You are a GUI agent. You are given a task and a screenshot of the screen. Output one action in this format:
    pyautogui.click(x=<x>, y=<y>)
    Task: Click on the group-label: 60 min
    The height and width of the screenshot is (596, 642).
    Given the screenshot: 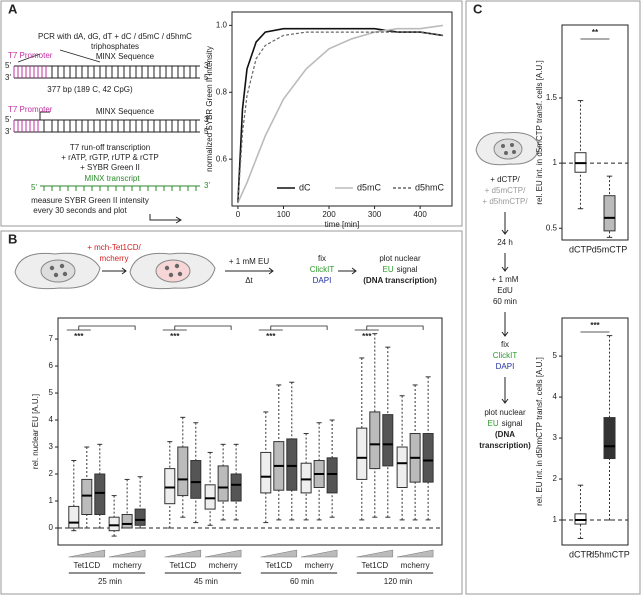 What is the action you would take?
    pyautogui.click(x=302, y=581)
    